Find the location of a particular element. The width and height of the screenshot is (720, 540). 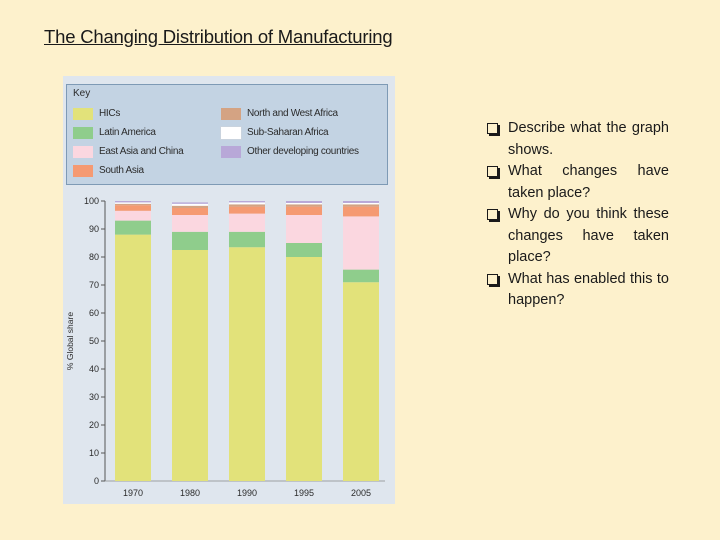

question-text: What has enabled this to happen? is located at coordinates (588, 289).